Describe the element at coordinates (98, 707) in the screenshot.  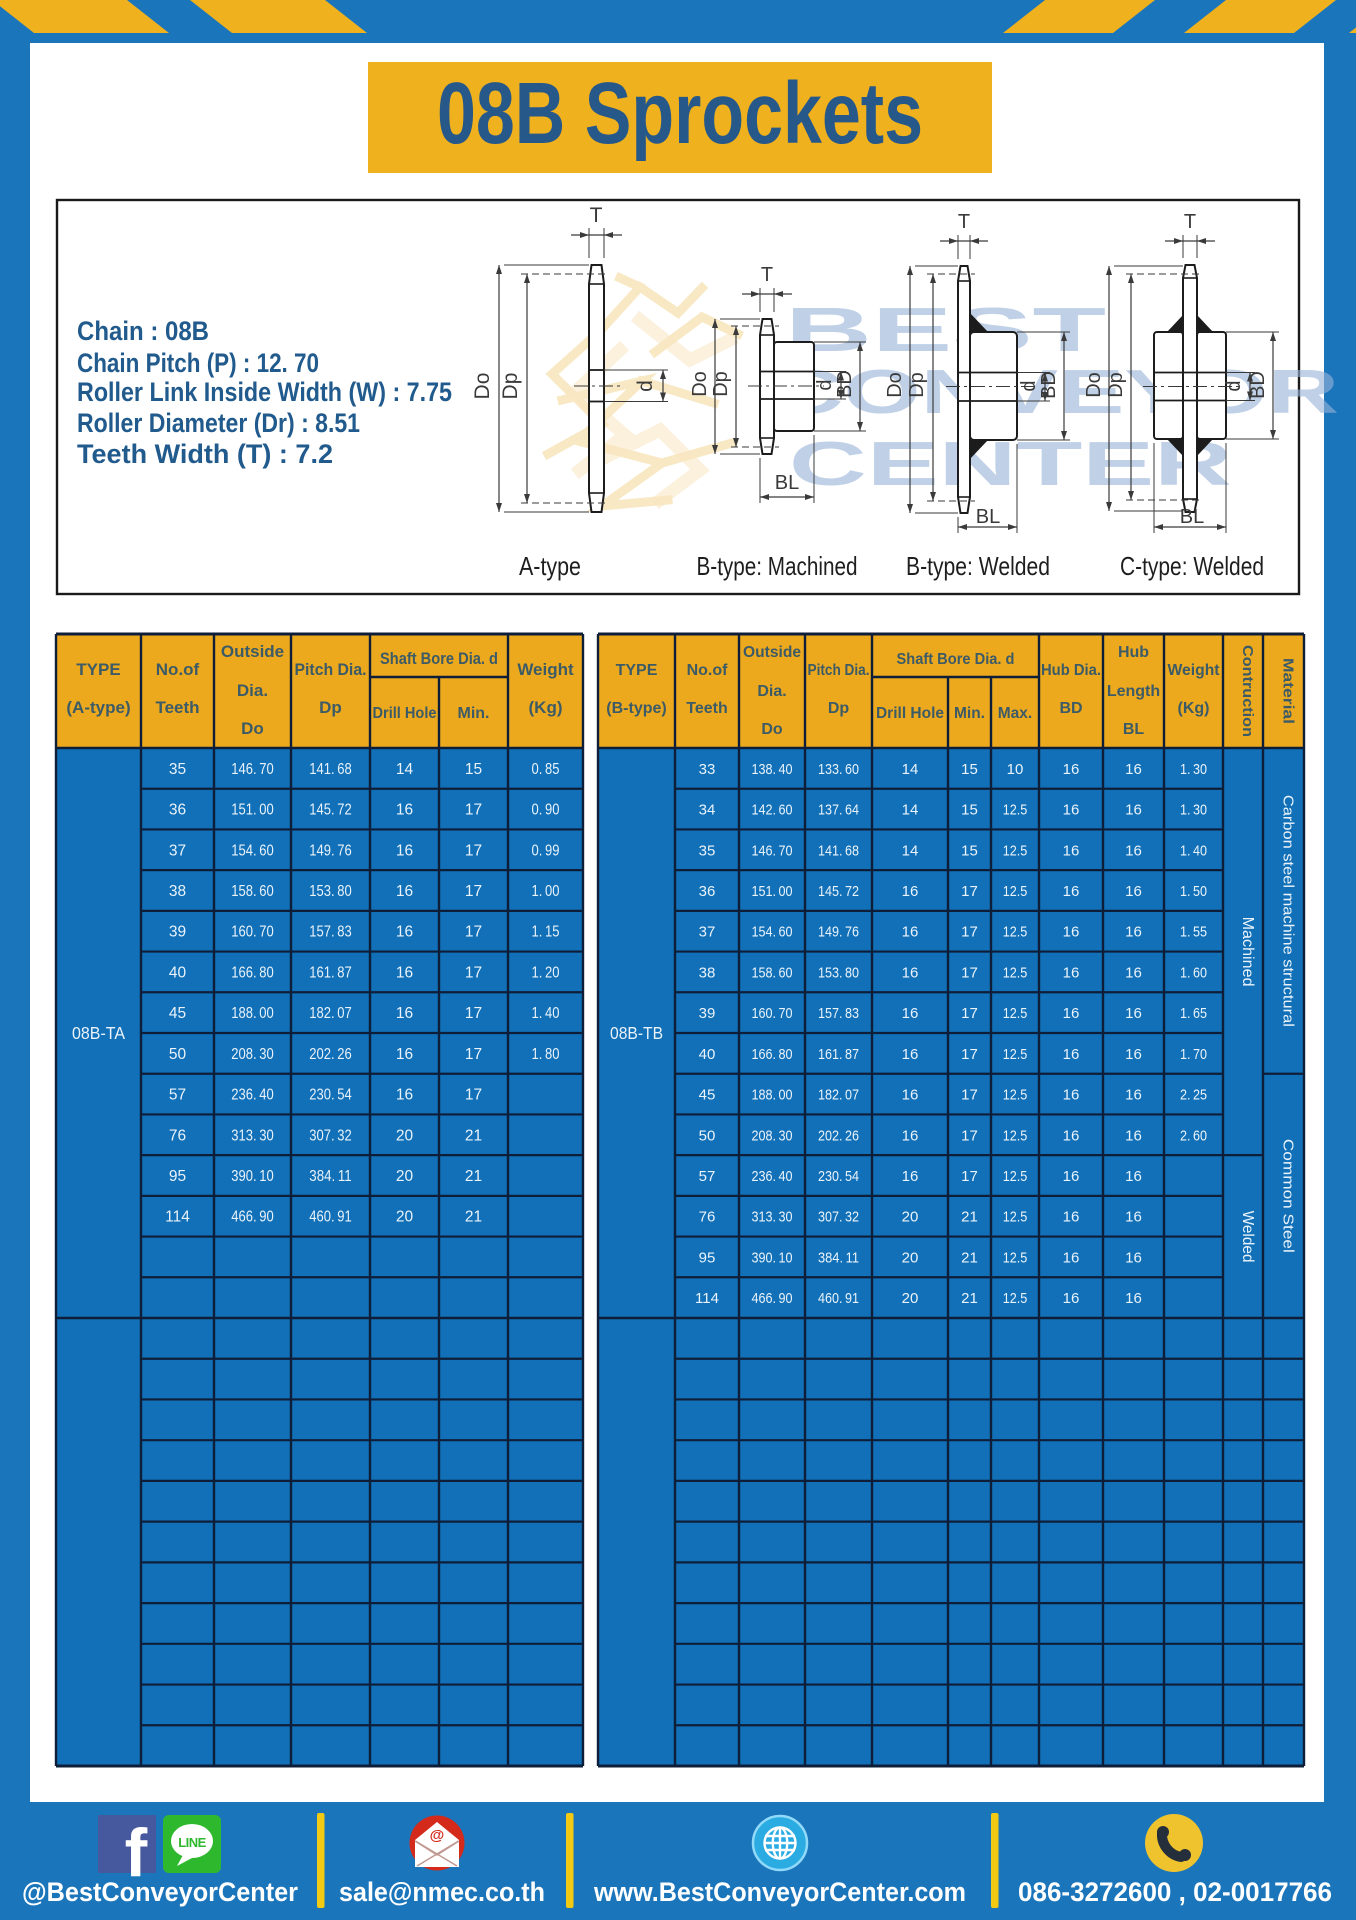
I see `svg-text: (A-type)` at that location.